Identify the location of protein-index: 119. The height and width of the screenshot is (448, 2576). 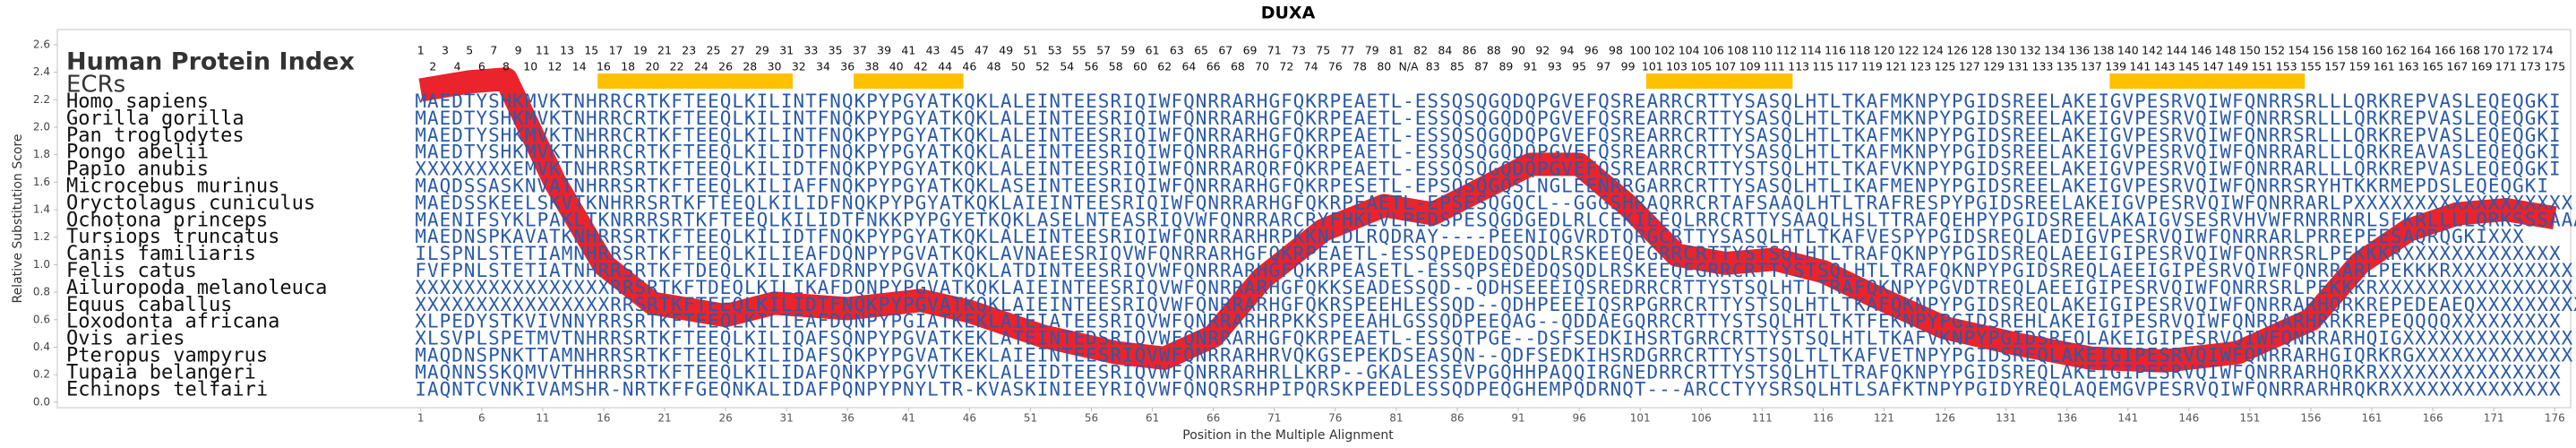
(1872, 66).